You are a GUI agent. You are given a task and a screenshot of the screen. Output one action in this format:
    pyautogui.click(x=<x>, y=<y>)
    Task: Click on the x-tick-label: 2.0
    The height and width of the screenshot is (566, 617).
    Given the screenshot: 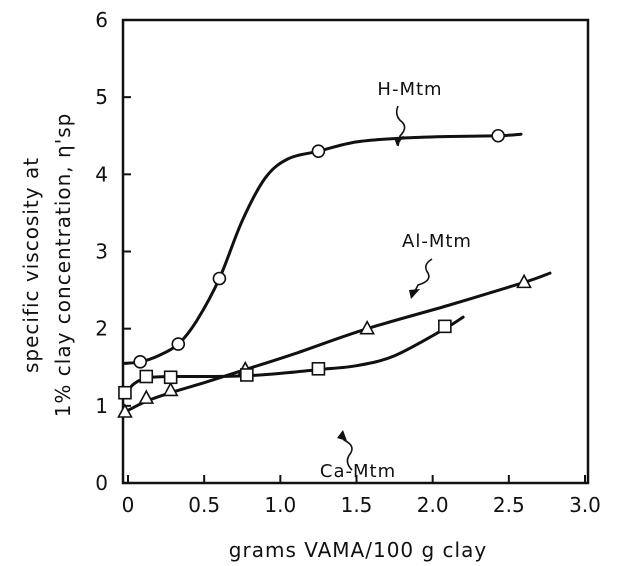 What is the action you would take?
    pyautogui.click(x=433, y=505)
    